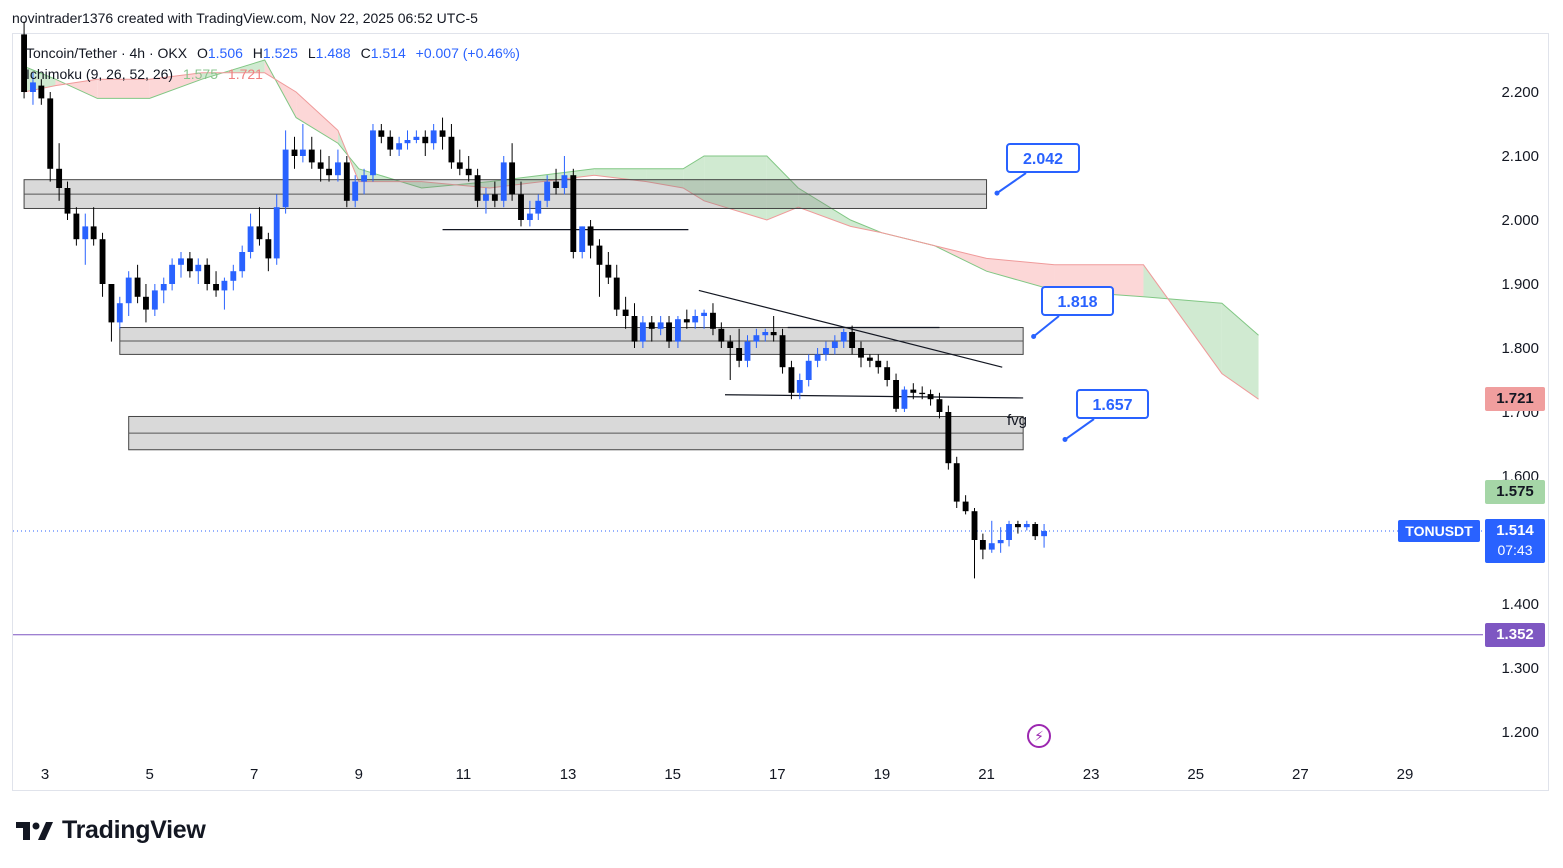 The height and width of the screenshot is (868, 1563). What do you see at coordinates (107, 53) in the screenshot?
I see `legend-symbol: Toncoin/Tether · 4h · OKX` at bounding box center [107, 53].